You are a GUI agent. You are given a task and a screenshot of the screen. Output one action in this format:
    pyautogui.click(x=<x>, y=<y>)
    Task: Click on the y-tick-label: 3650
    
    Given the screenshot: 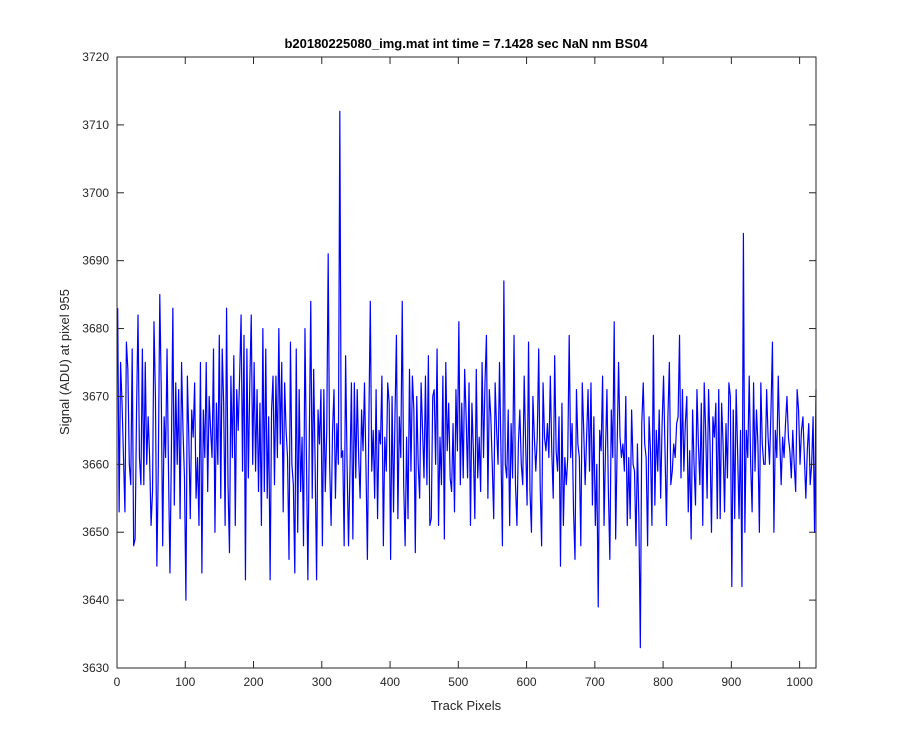 What is the action you would take?
    pyautogui.click(x=95, y=532)
    